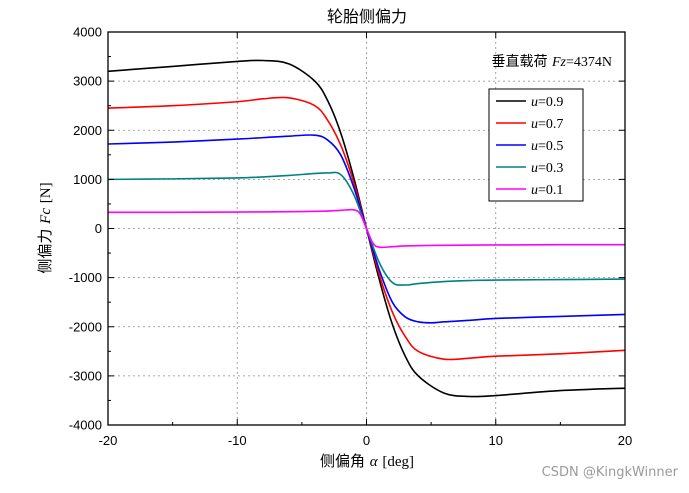 This screenshot has height=493, width=689. Describe the element at coordinates (550, 102) in the screenshot. I see `legend-label-value: =0.9` at that location.